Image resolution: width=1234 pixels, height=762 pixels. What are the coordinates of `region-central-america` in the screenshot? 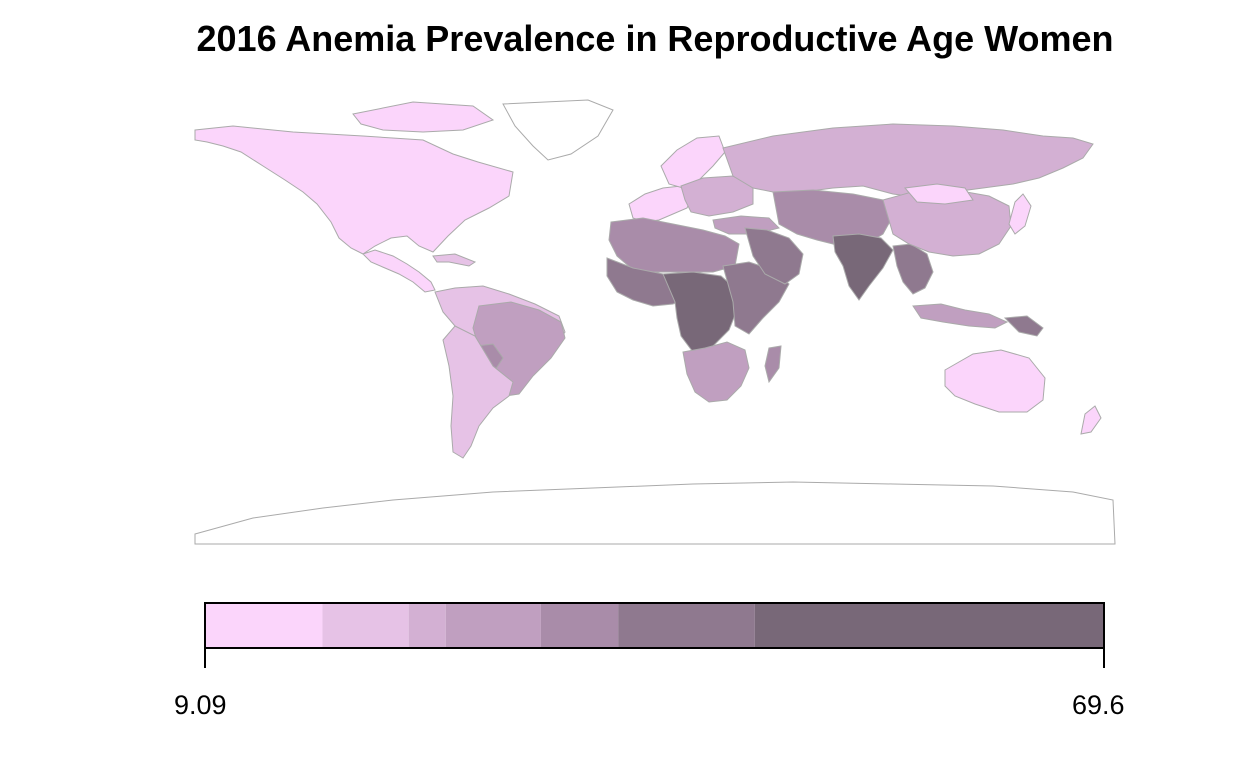 It's located at (399, 271).